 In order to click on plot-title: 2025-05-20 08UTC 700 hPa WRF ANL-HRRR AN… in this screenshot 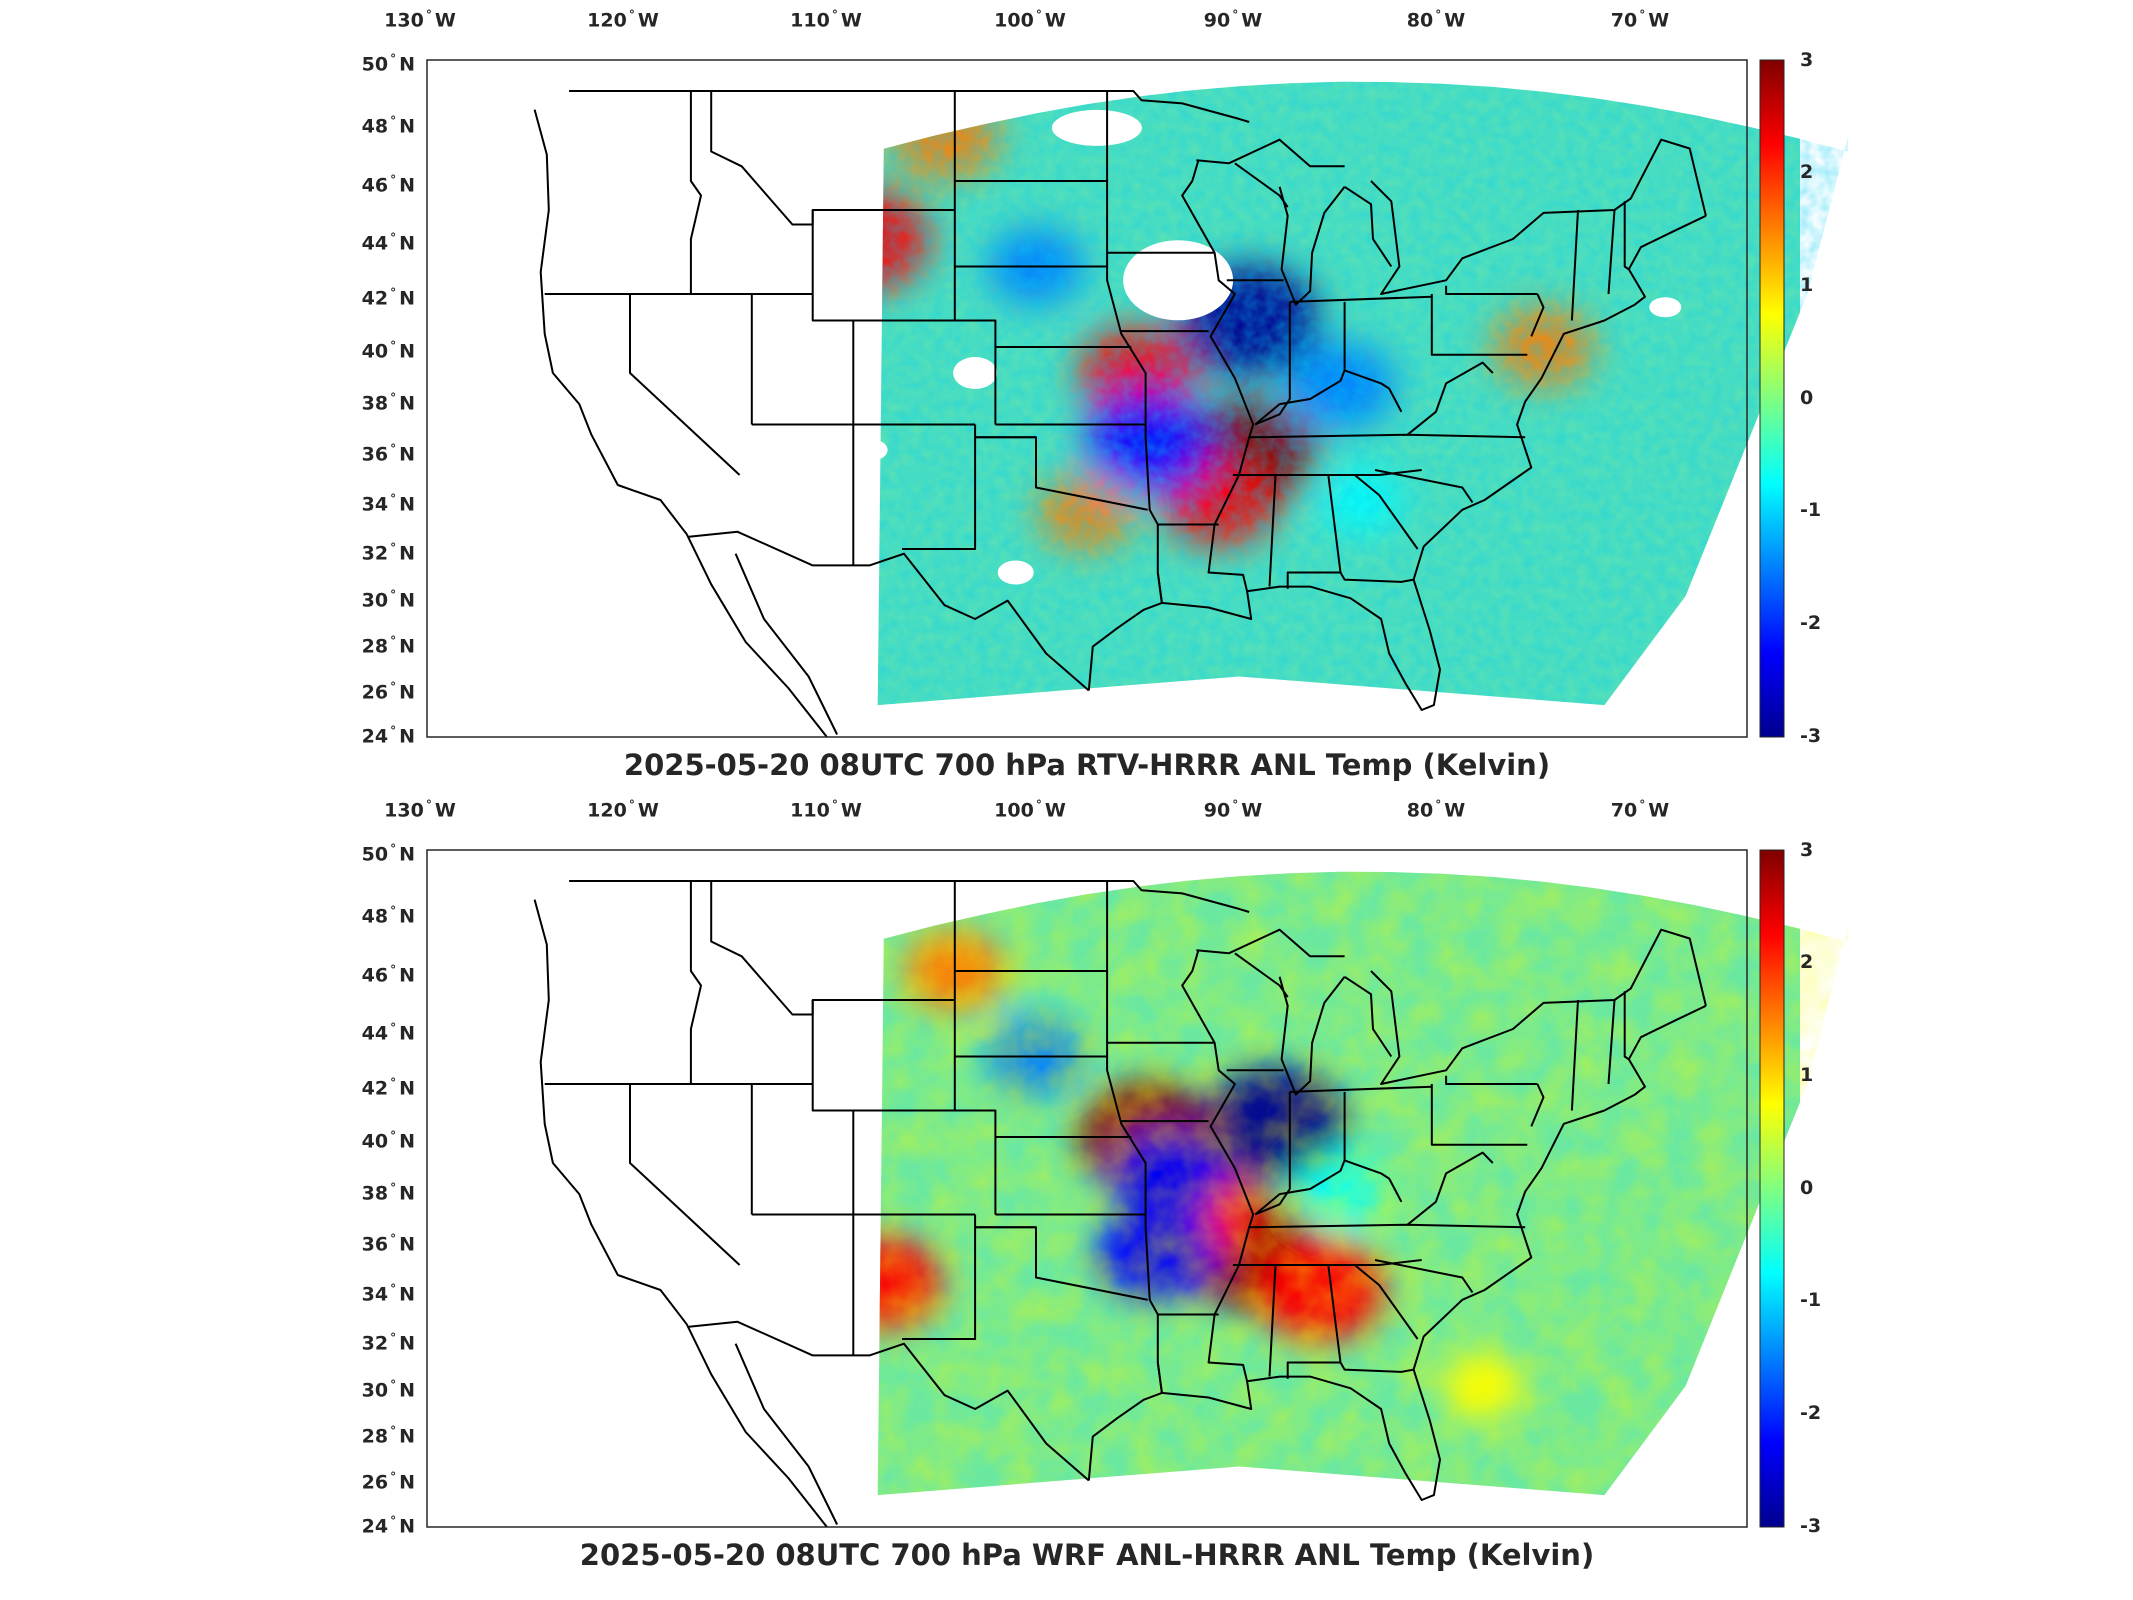, I will do `click(1087, 1555)`.